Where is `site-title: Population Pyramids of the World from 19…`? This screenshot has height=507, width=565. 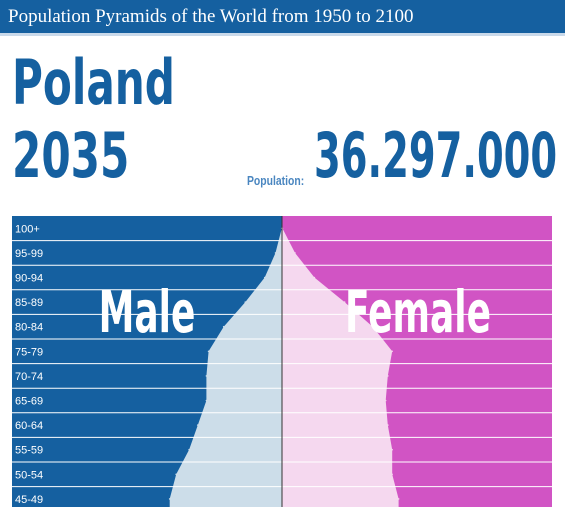 site-title: Population Pyramids of the World from 19… is located at coordinates (211, 16).